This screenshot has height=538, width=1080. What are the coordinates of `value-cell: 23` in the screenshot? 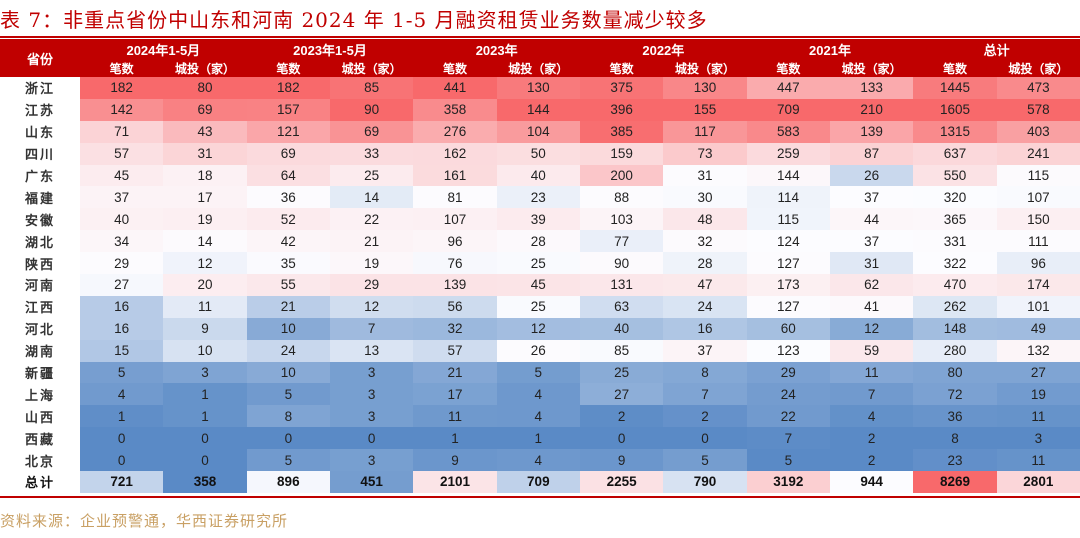 It's located at (955, 460).